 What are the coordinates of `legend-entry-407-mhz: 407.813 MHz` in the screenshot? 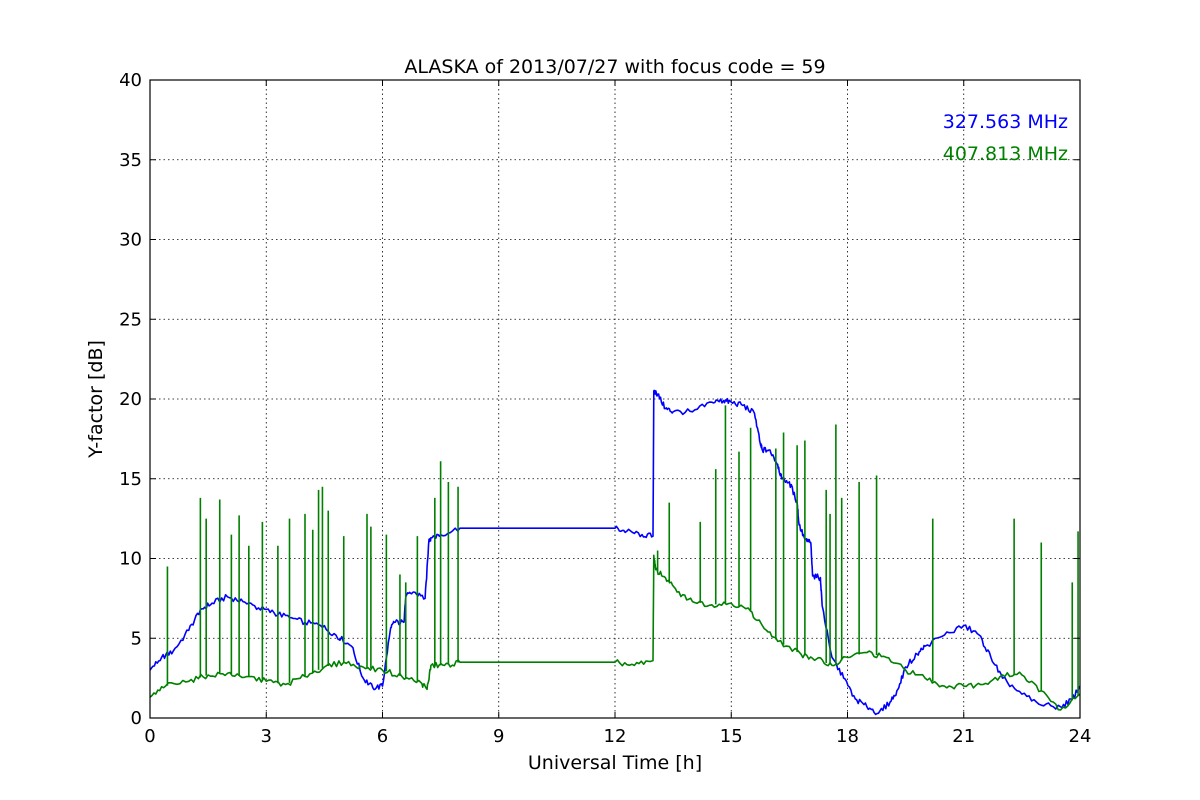 It's located at (1005, 154).